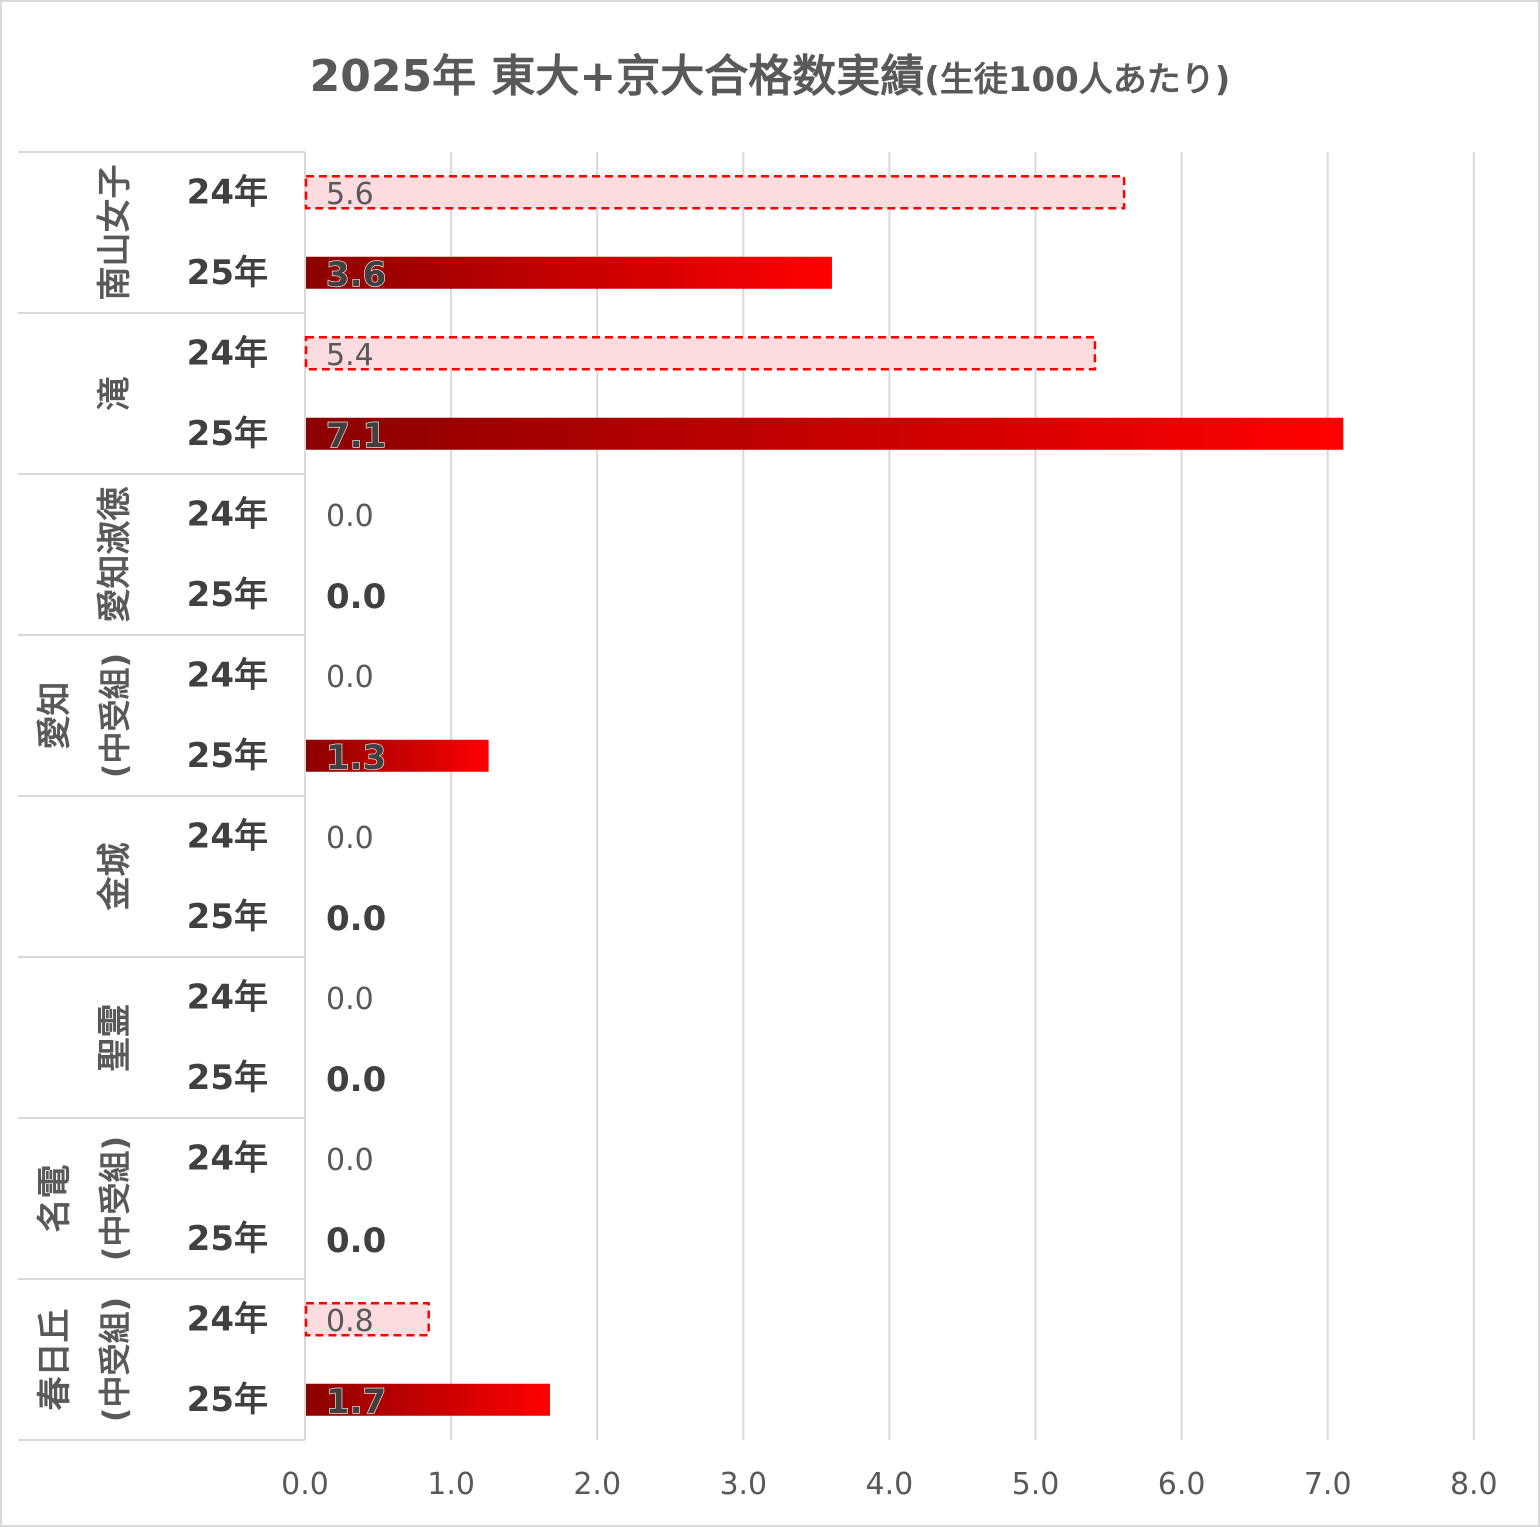 The width and height of the screenshot is (1540, 1527). Describe the element at coordinates (356, 758) in the screenshot. I see `data-label: 1.3` at that location.